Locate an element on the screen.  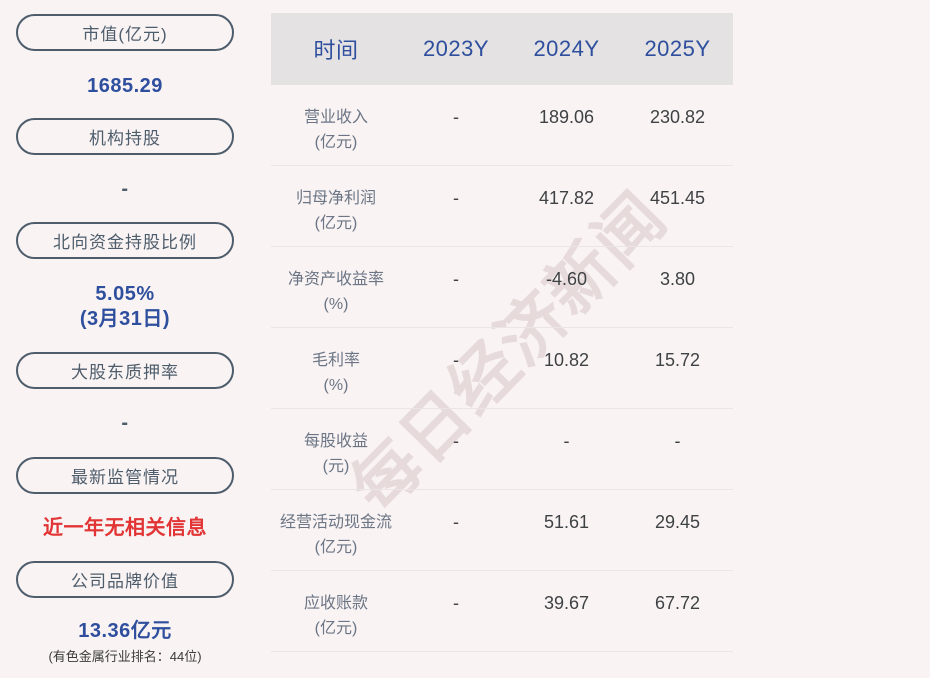
pill-brand-value: 公司品牌价值 is located at coordinates (125, 579).